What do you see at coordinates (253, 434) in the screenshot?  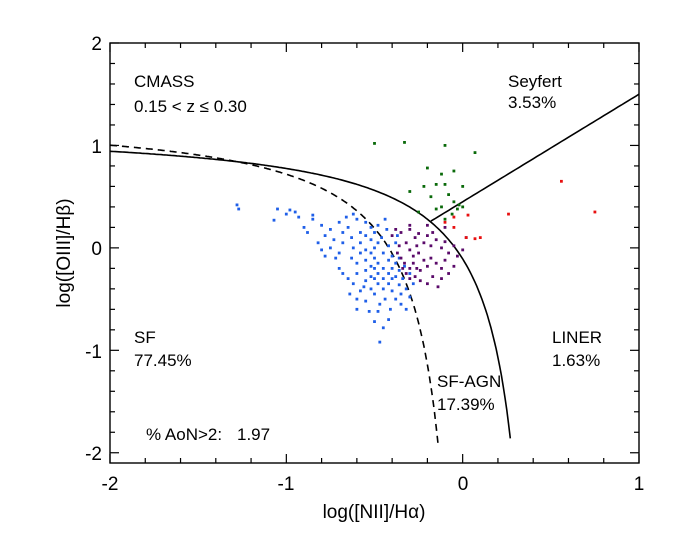 I see `aon-value: 1.97` at bounding box center [253, 434].